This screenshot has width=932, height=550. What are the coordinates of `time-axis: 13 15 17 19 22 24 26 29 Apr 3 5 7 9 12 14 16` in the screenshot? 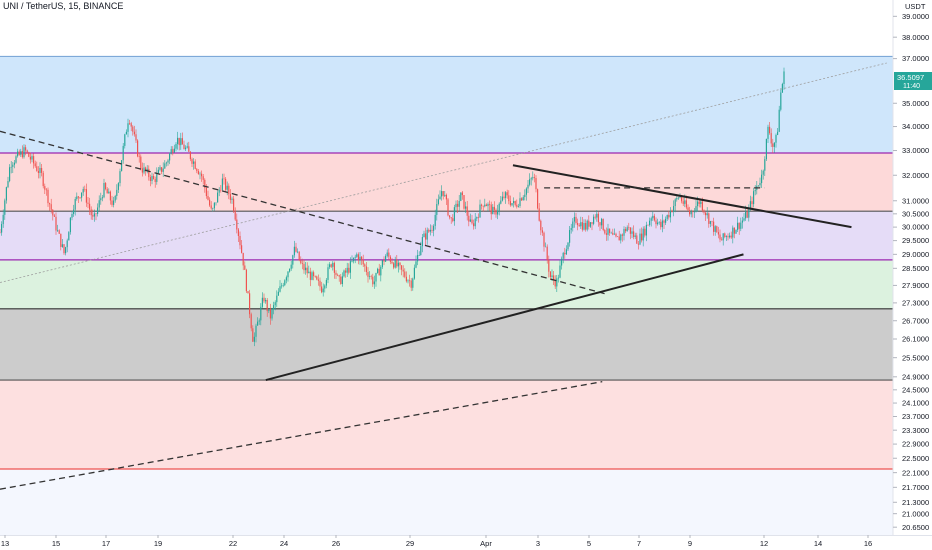 It's located at (436, 541).